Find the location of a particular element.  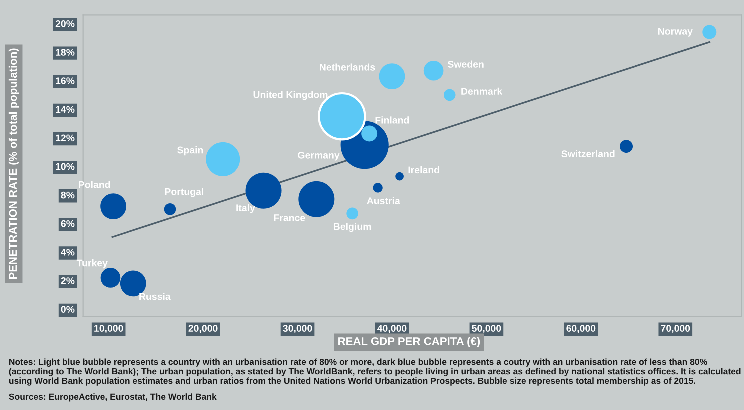

x-tick-label: 40,000 is located at coordinates (392, 329).